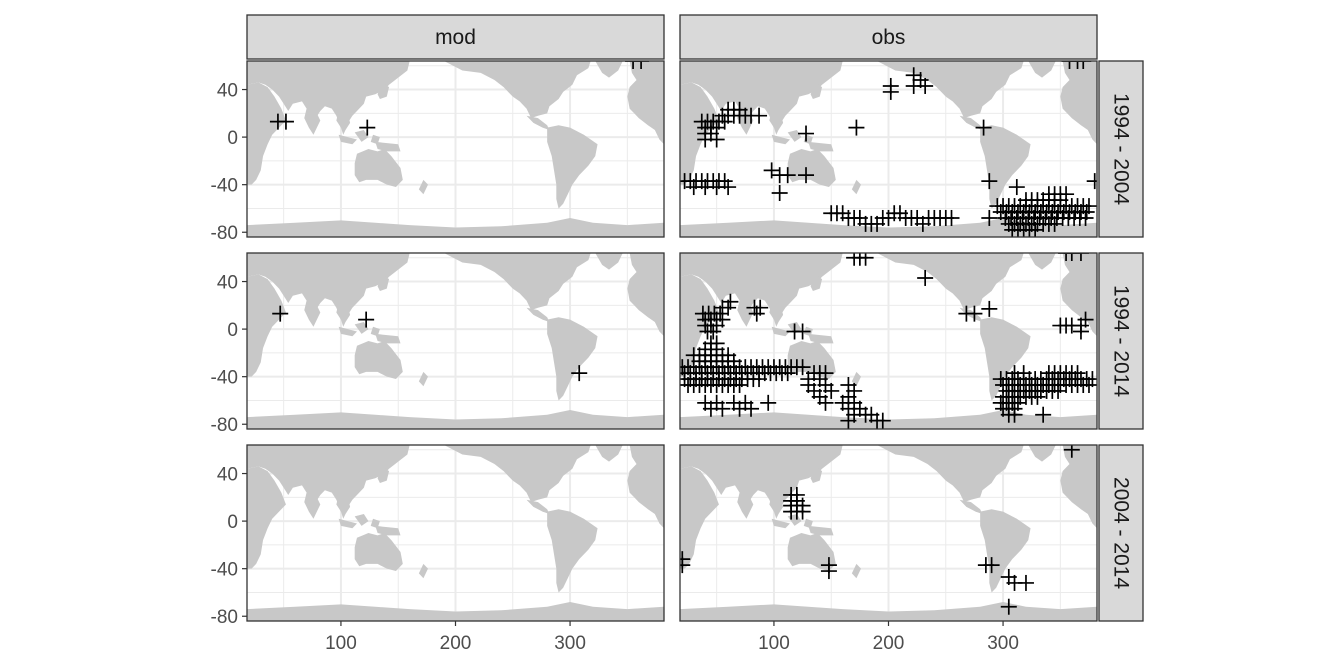  I want to click on strip-row-3: 2004 - 2014, so click(1121, 533).